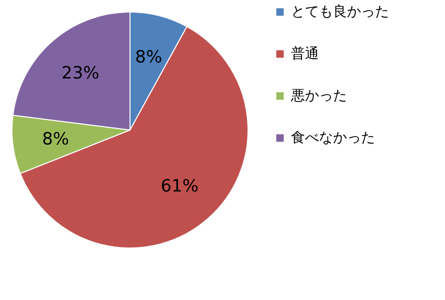 The width and height of the screenshot is (445, 300). Describe the element at coordinates (305, 53) in the screenshot. I see `legend-label: 普通` at that location.